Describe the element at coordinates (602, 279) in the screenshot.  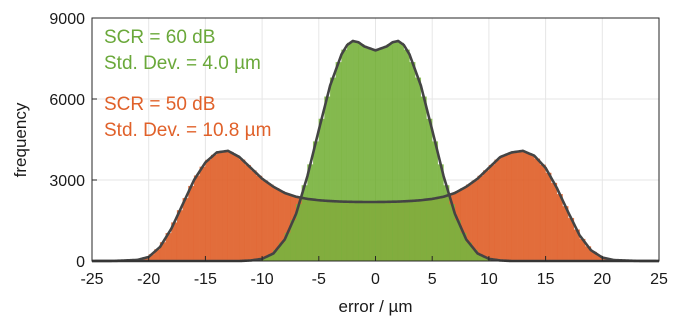
I see `x-tick-label: 20` at that location.